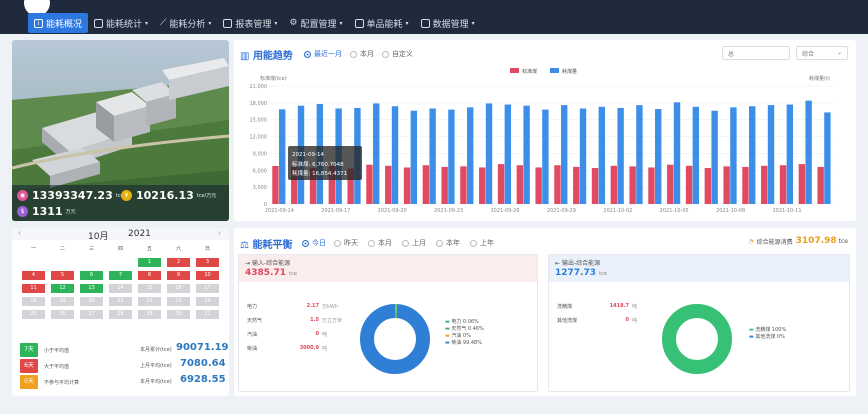 Image resolution: width=868 pixels, height=414 pixels. What do you see at coordinates (178, 314) in the screenshot?
I see `calendar-day: 30` at bounding box center [178, 314].